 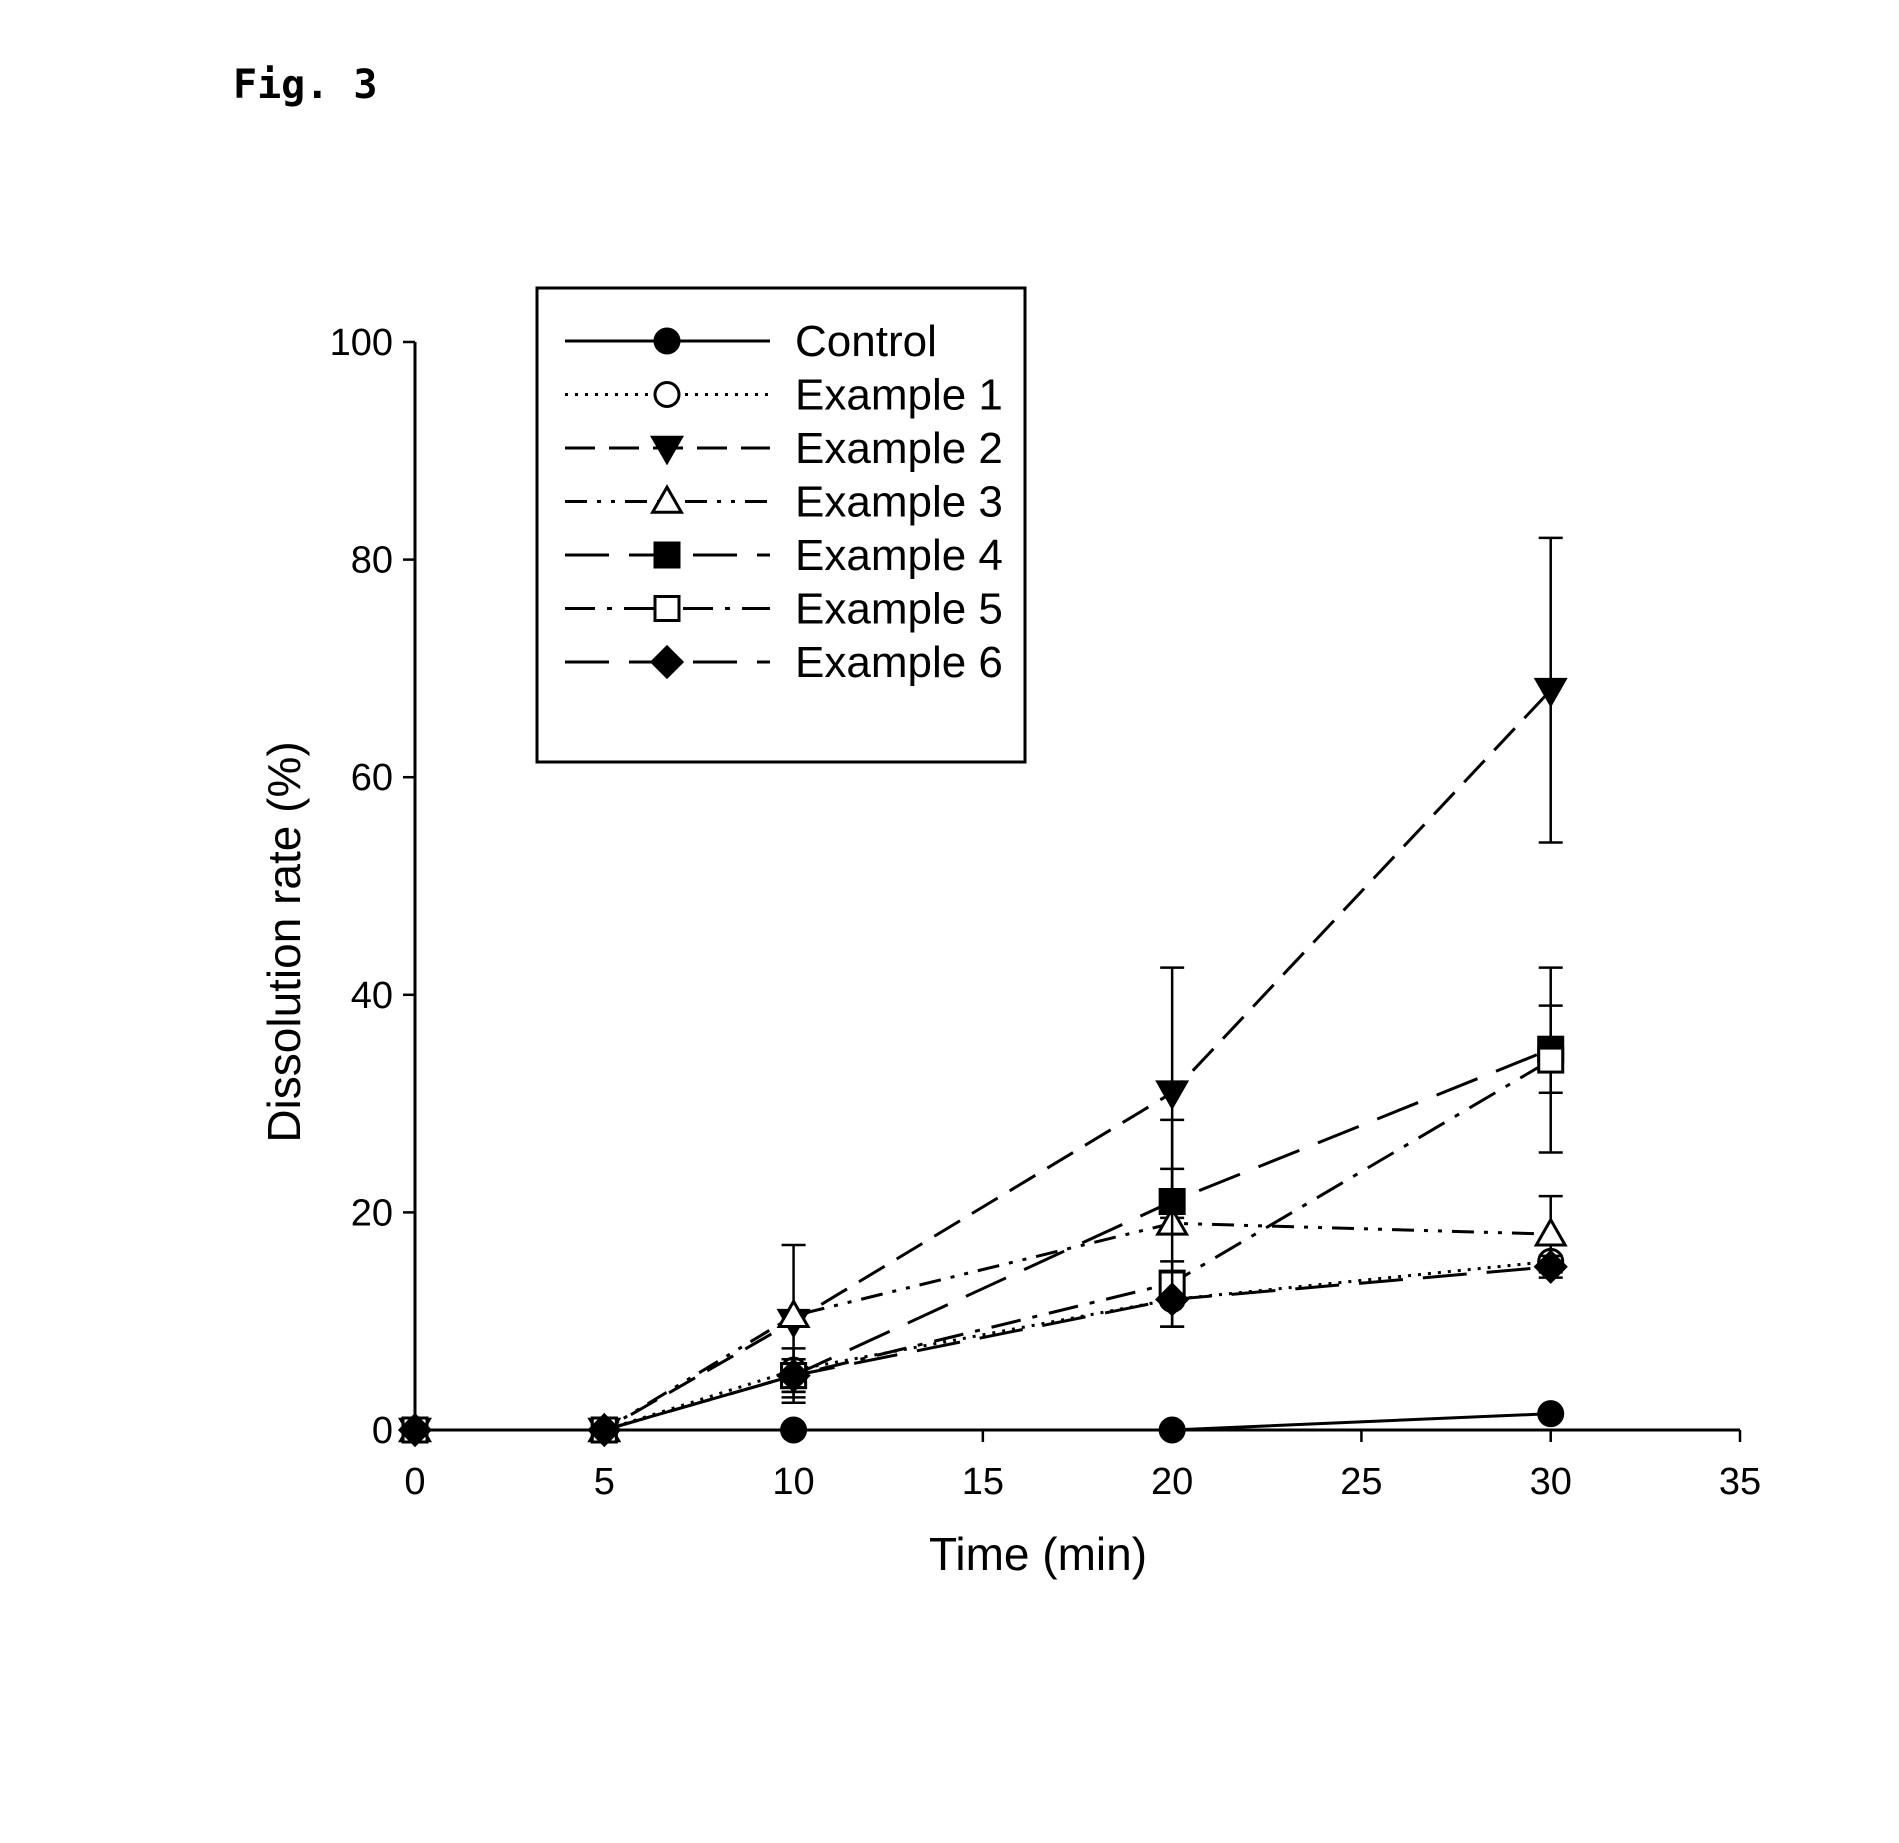 What do you see at coordinates (899, 502) in the screenshot?
I see `legend-label: Example 3` at bounding box center [899, 502].